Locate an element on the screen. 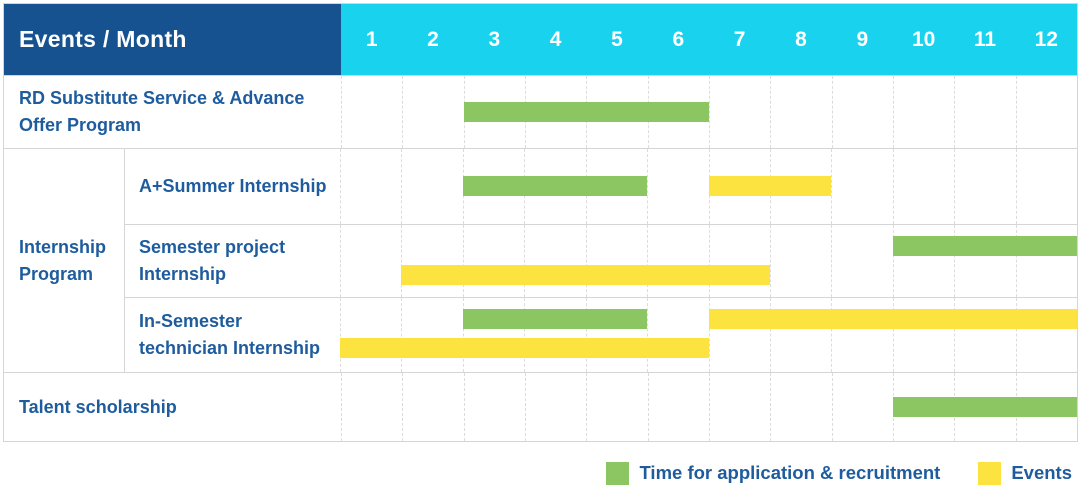 The image size is (1080, 494). month-header-cell: 9 is located at coordinates (862, 39).